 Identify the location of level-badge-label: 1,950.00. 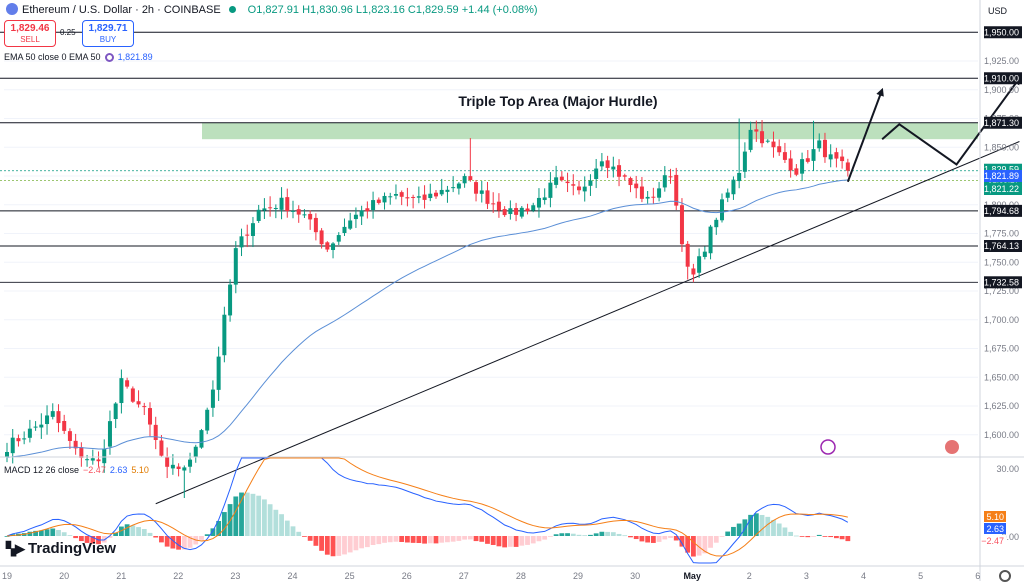
(1001, 32).